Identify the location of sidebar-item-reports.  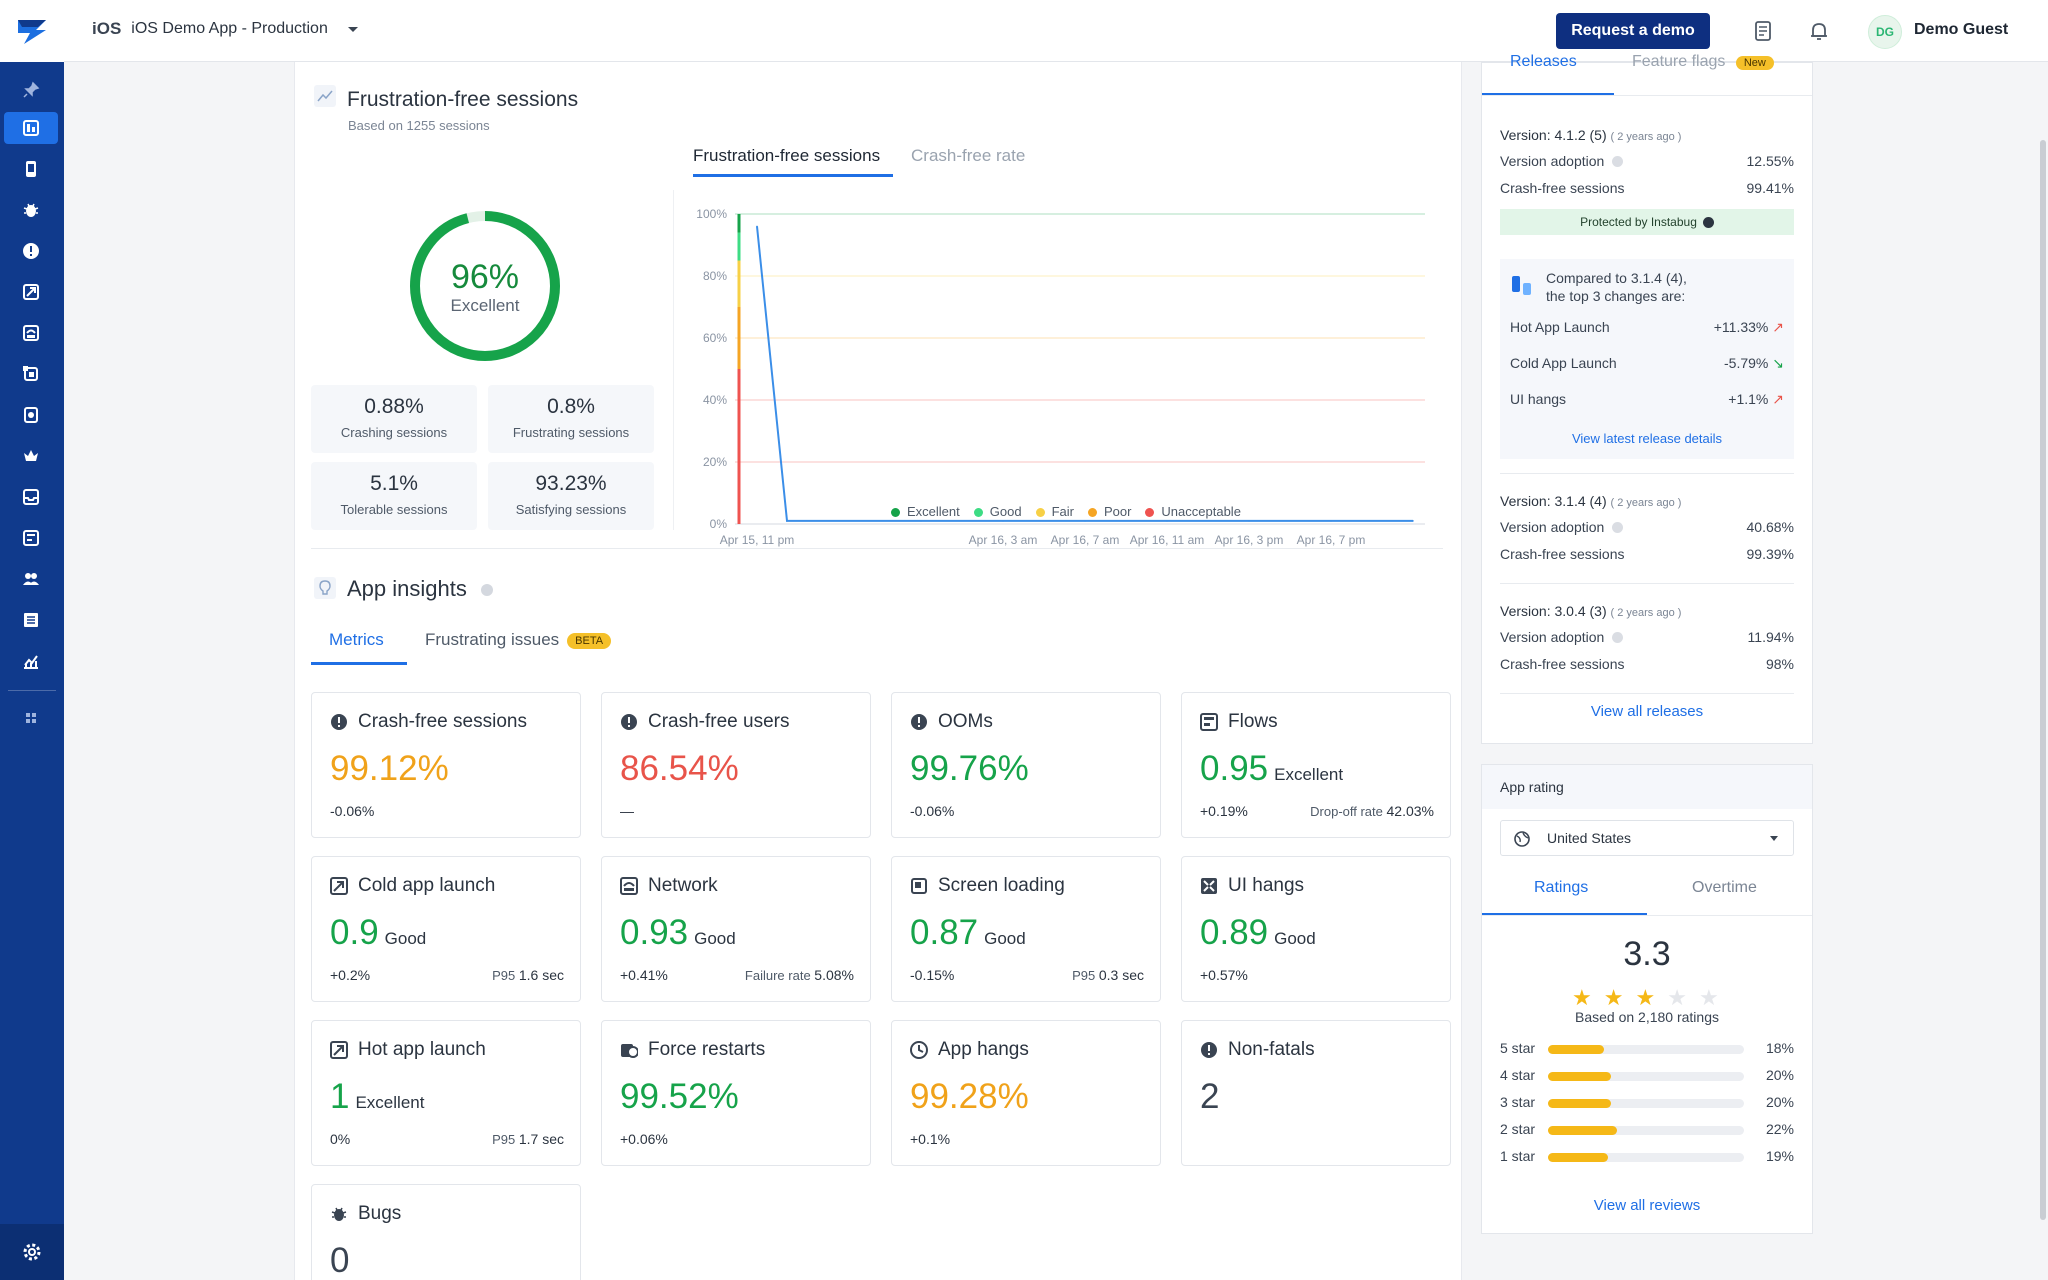
(31, 620).